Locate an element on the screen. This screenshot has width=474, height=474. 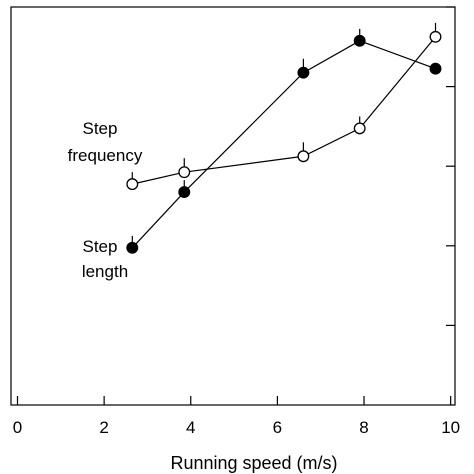
x-tick-label-4: 8 is located at coordinates (363, 427).